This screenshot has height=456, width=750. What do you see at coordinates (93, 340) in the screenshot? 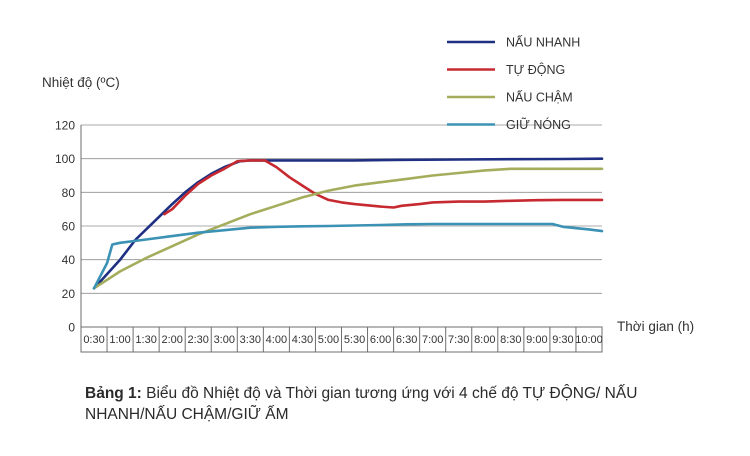
I see `x-tick-label: 0:30` at bounding box center [93, 340].